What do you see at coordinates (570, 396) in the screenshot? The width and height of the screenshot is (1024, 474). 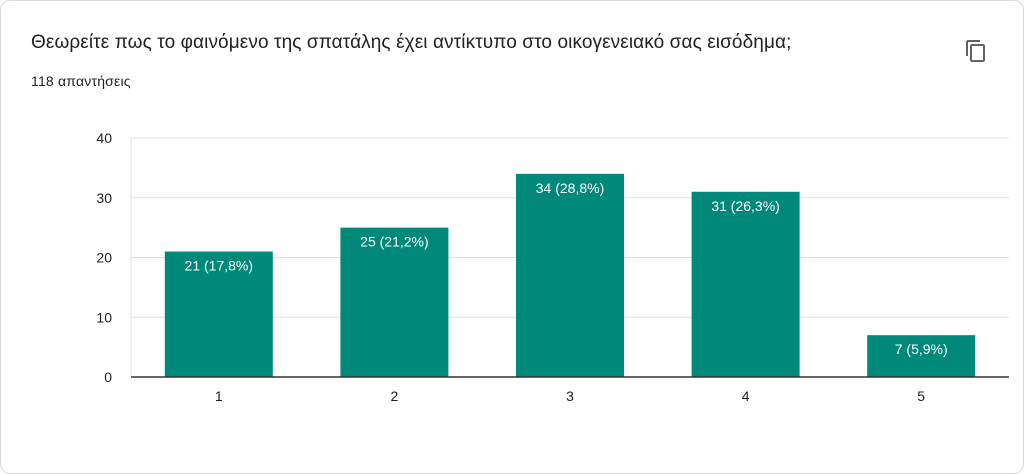 I see `x-tick-label: 3` at bounding box center [570, 396].